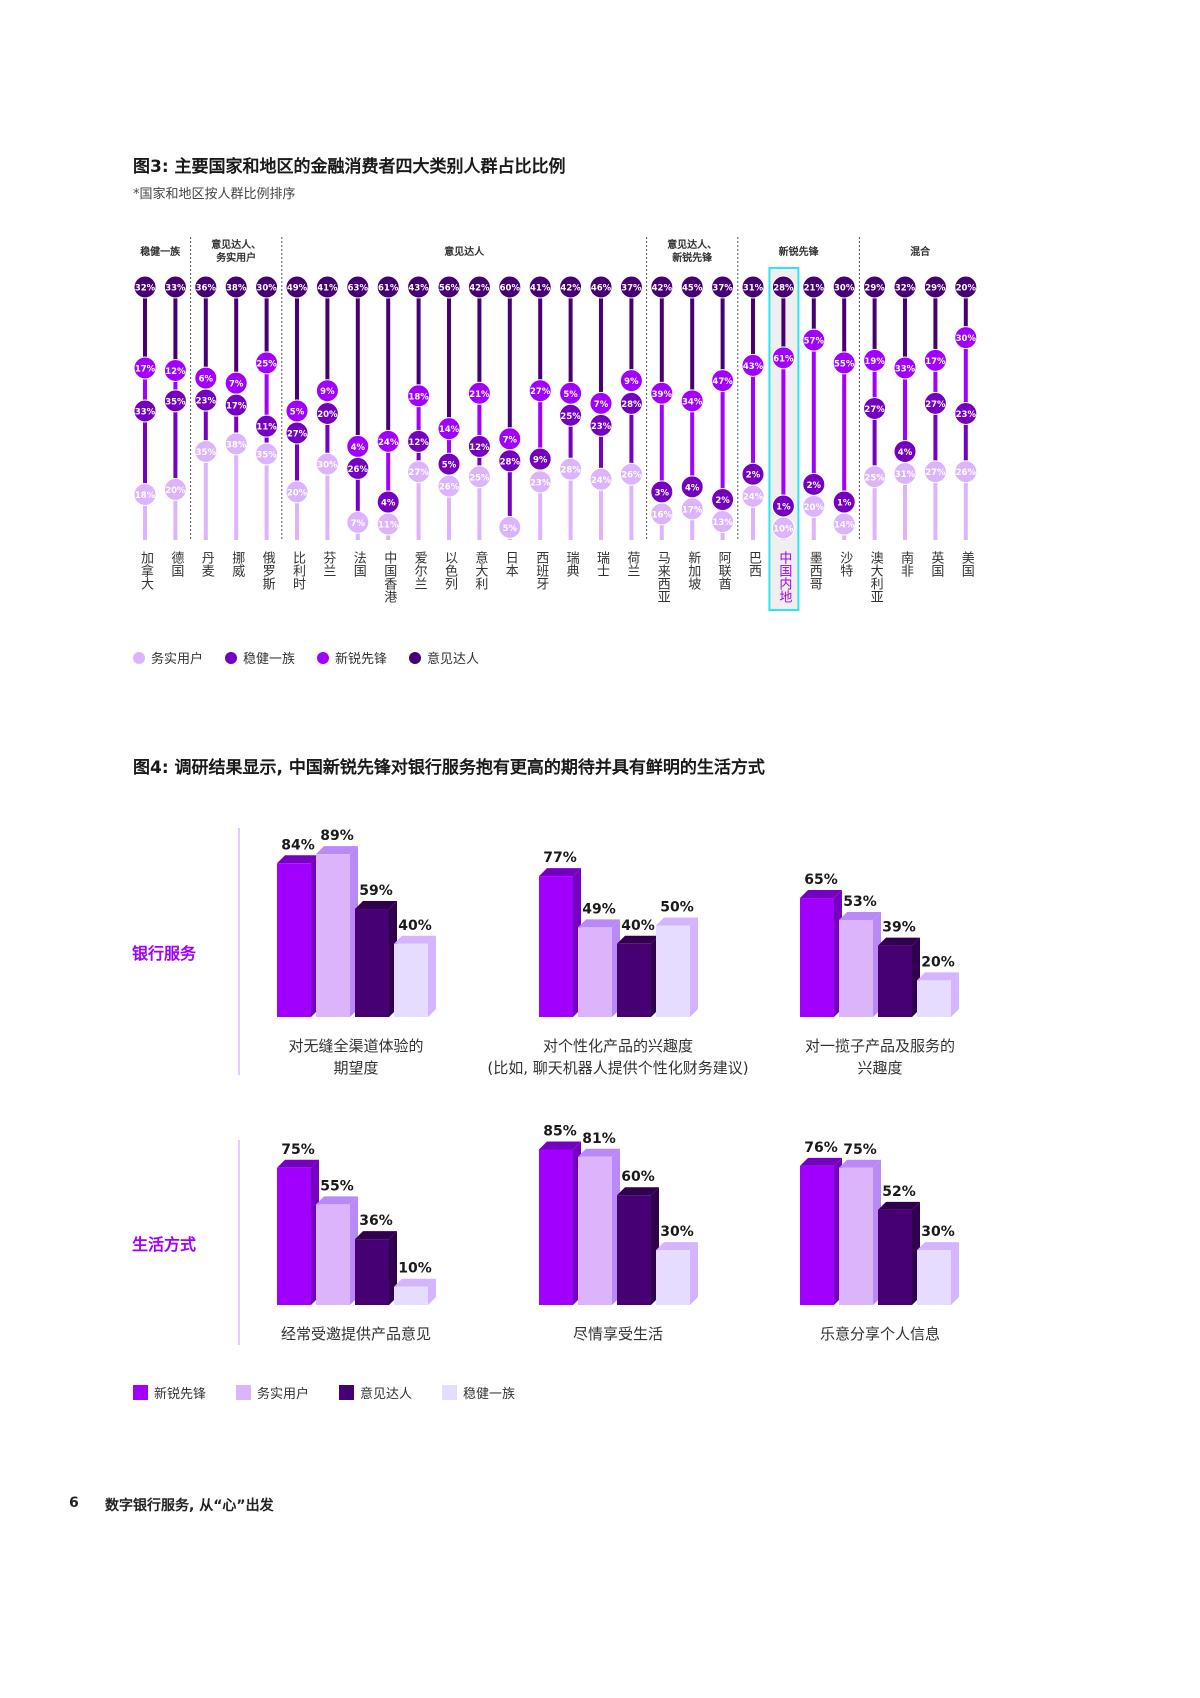  Describe the element at coordinates (450, 1392) in the screenshot. I see `legend-square-icon` at that location.